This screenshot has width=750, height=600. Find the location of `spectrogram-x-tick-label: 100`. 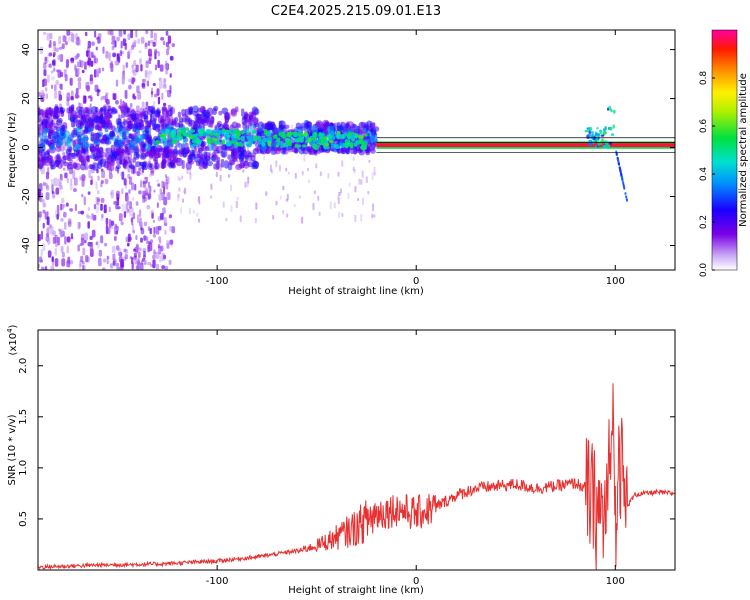

spectrogram-x-tick-label: 100 is located at coordinates (615, 281).